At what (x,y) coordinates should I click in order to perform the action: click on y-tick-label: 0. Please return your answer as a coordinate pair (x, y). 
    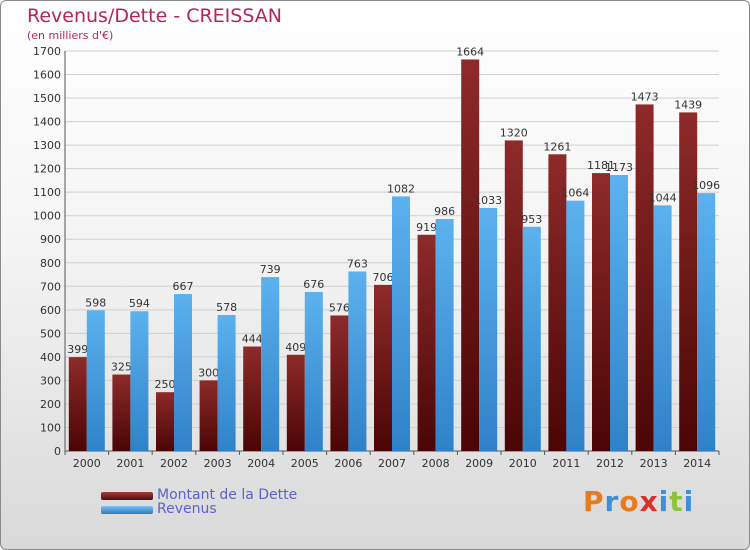
    Looking at the image, I should click on (57, 451).